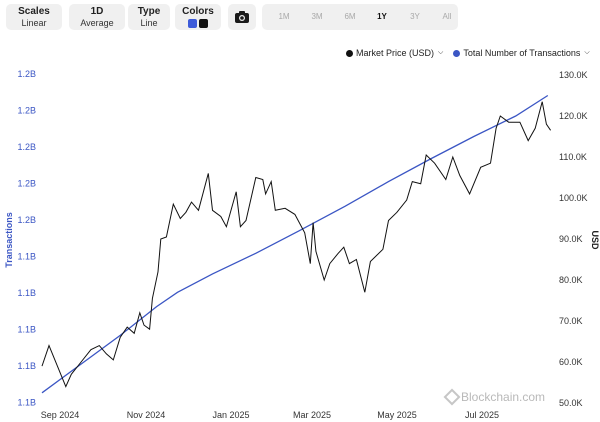 The height and width of the screenshot is (422, 600). Describe the element at coordinates (382, 16) in the screenshot. I see `range-1y-button: 1Y` at that location.